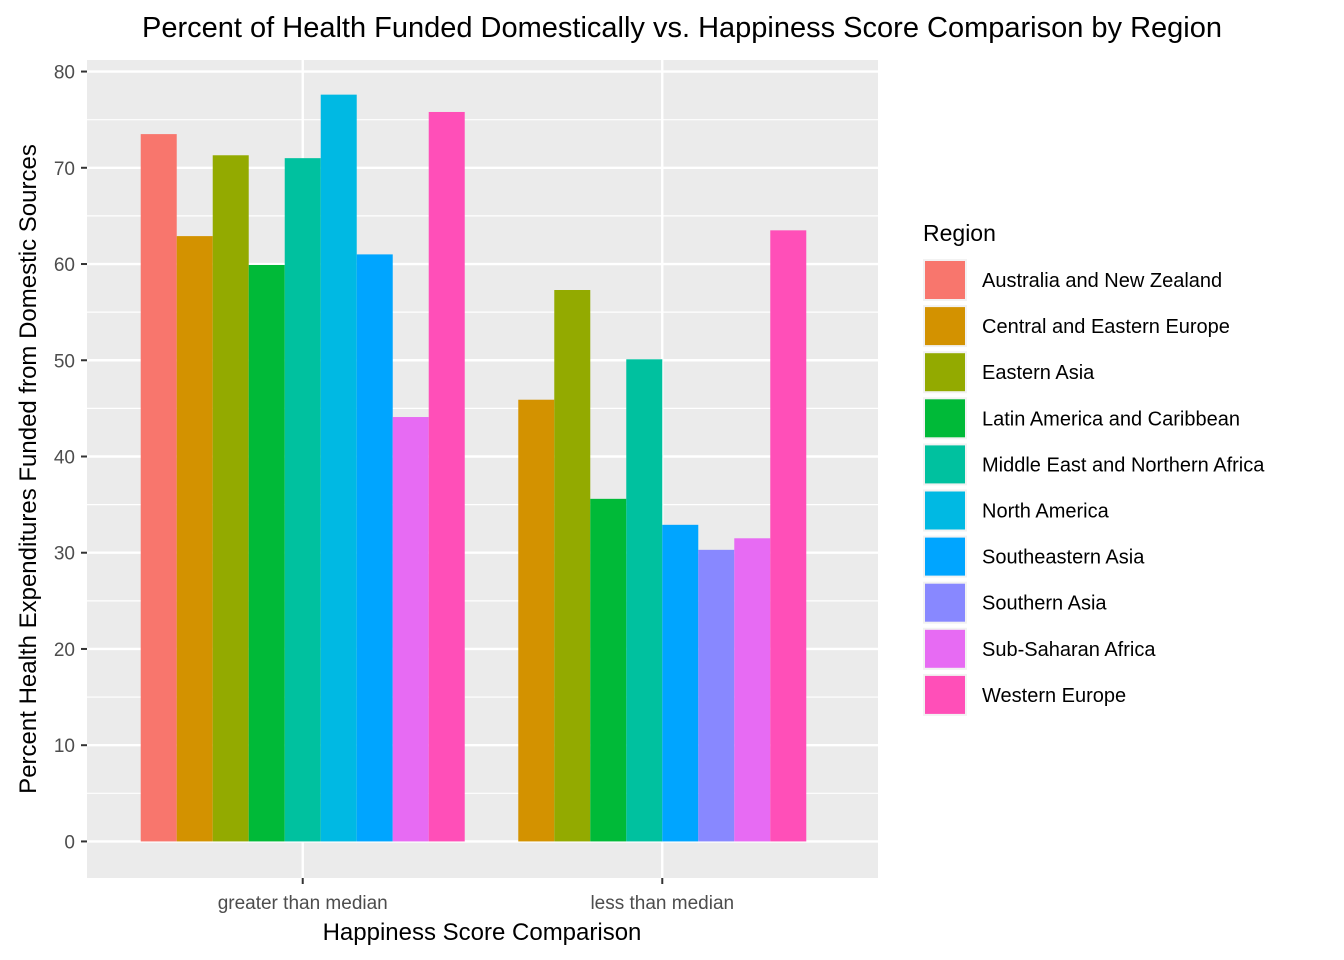 This screenshot has height=960, width=1344. Describe the element at coordinates (1069, 650) in the screenshot. I see `legend-label: Sub-Saharan Africa` at that location.